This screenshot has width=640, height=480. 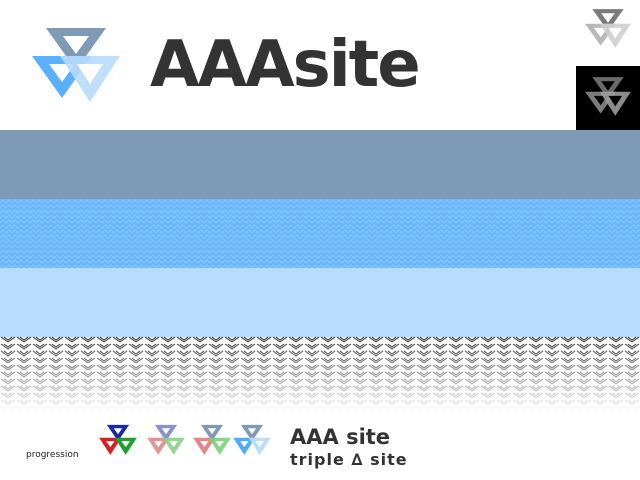 What do you see at coordinates (340, 437) in the screenshot?
I see `brand-title: AAA site` at bounding box center [340, 437].